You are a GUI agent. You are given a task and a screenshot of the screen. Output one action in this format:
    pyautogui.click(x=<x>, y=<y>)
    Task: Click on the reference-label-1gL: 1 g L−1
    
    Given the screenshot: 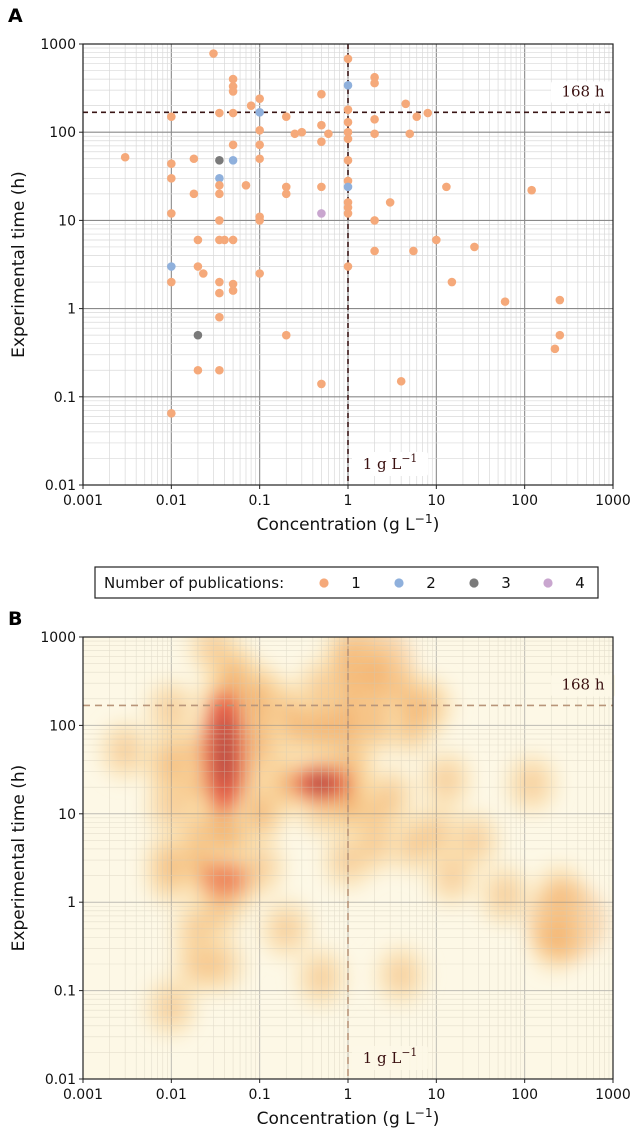 What is the action you would take?
    pyautogui.click(x=390, y=1056)
    